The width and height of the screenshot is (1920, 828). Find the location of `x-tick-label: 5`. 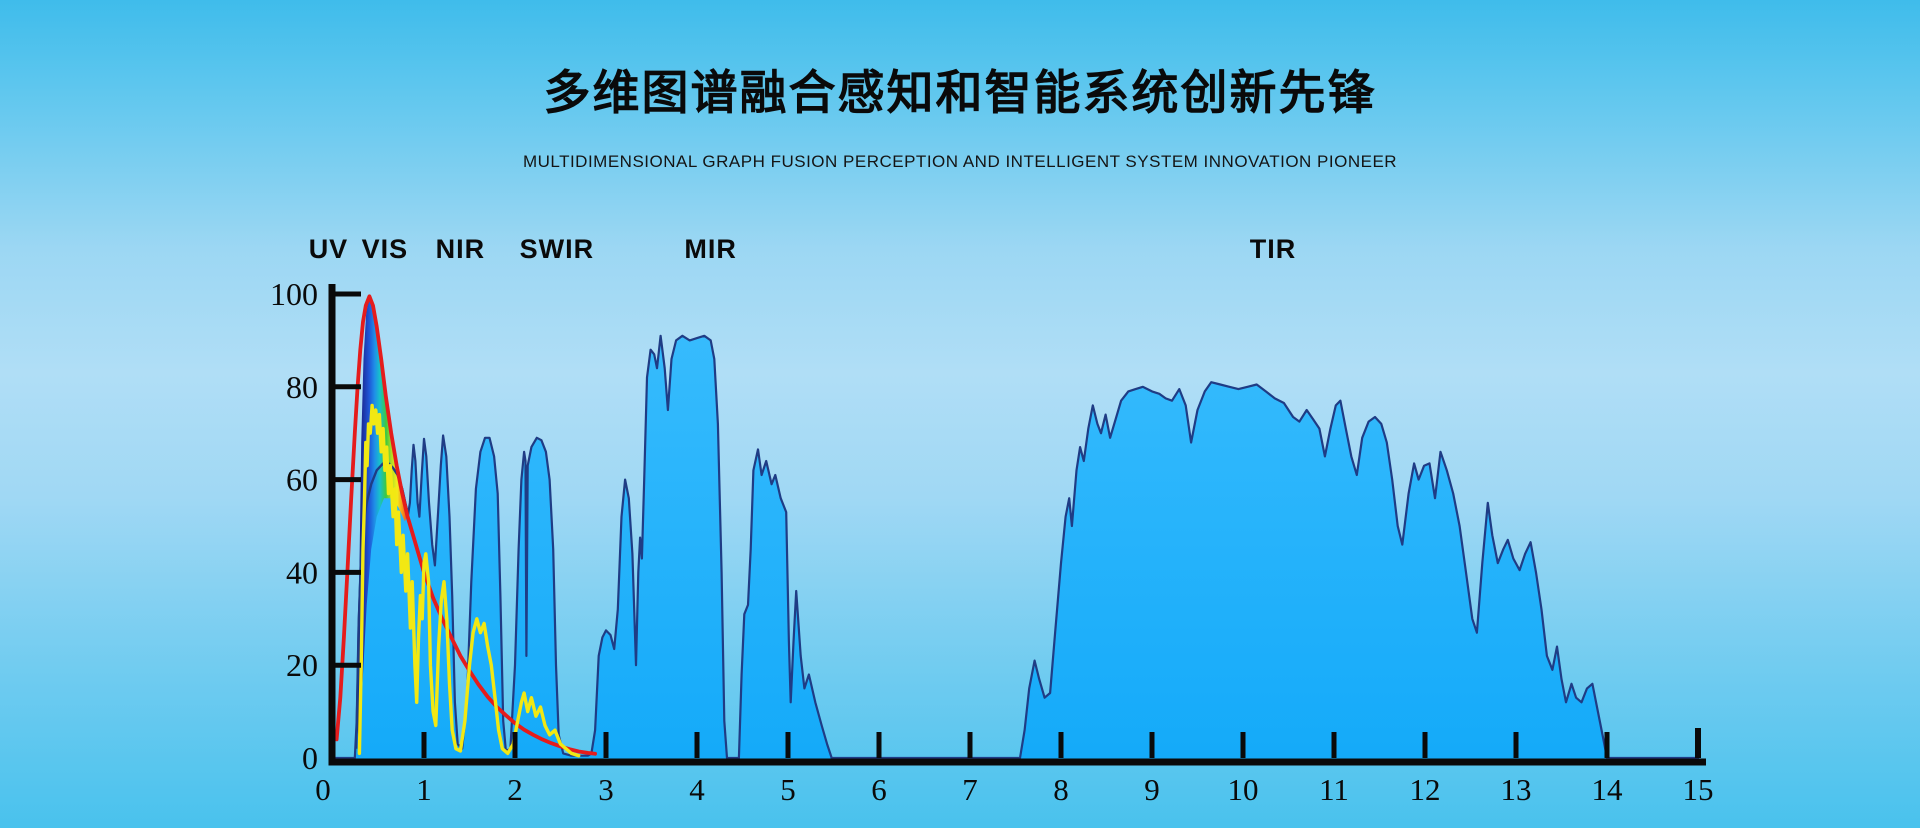

x-tick-label: 5 is located at coordinates (788, 789).